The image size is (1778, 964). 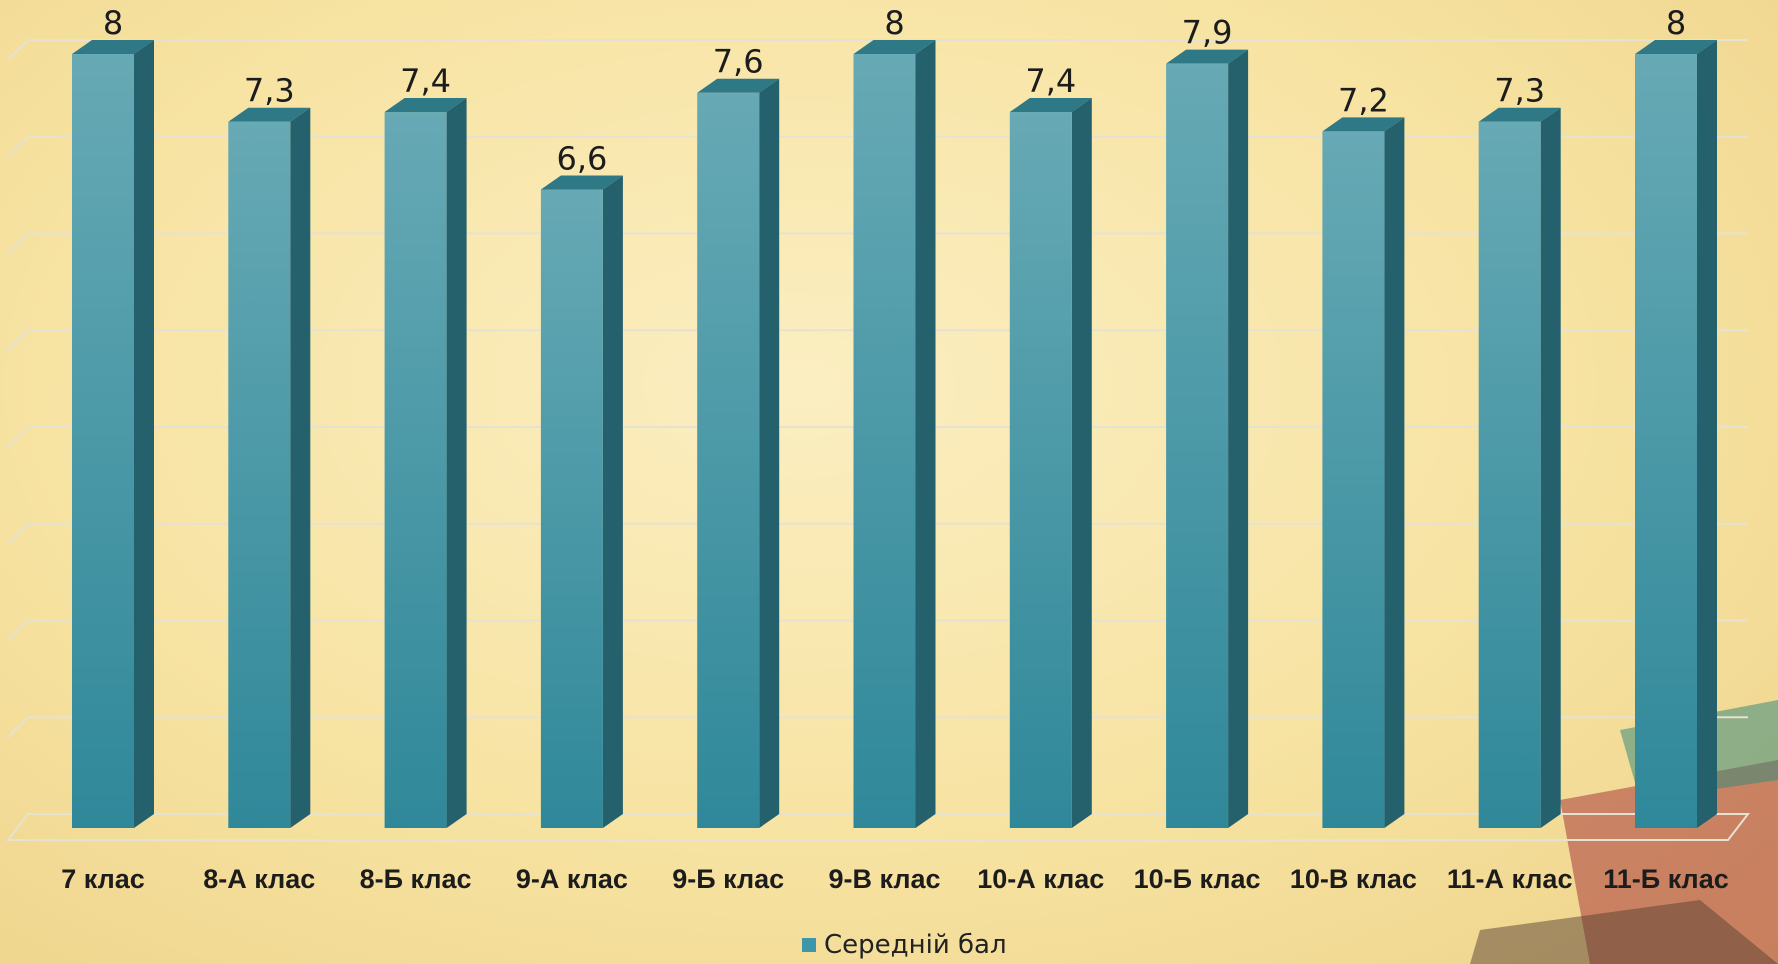 I want to click on x-tick-label: 9-В клас, so click(x=884, y=879).